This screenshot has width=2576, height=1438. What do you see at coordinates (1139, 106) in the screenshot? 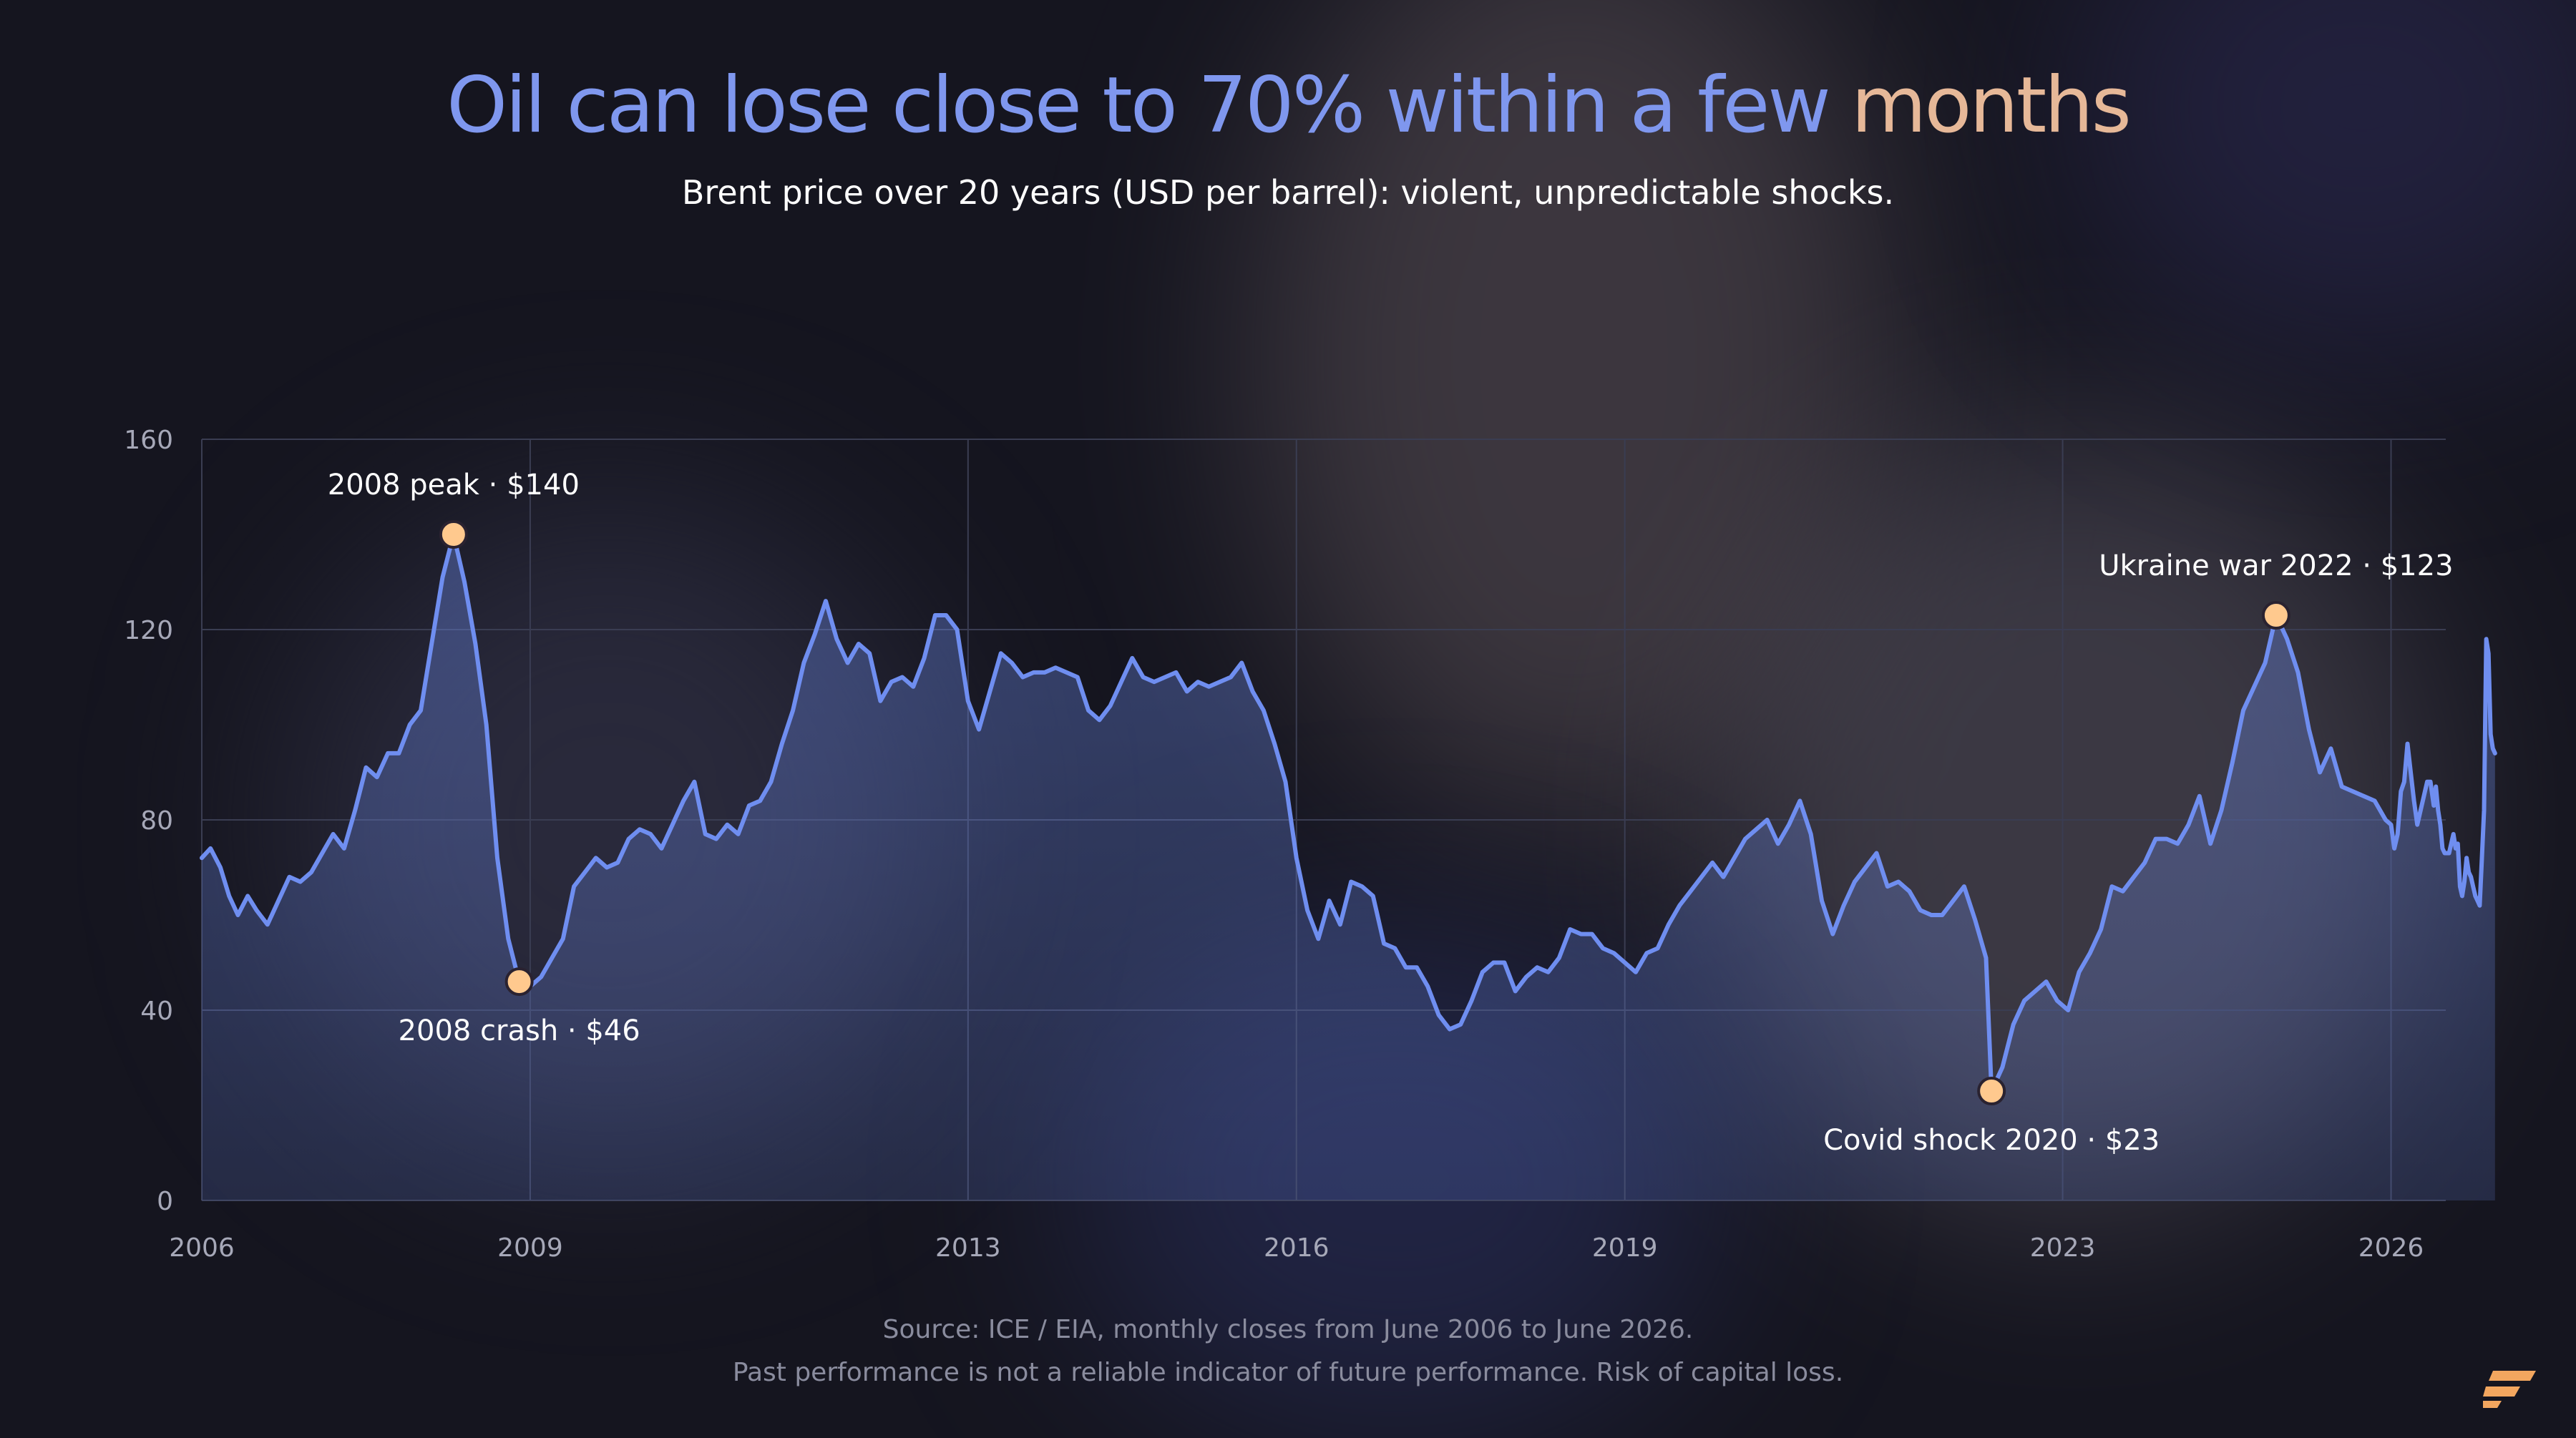
I see `title-part-1: Oil can lose close to 70% within a few` at bounding box center [1139, 106].